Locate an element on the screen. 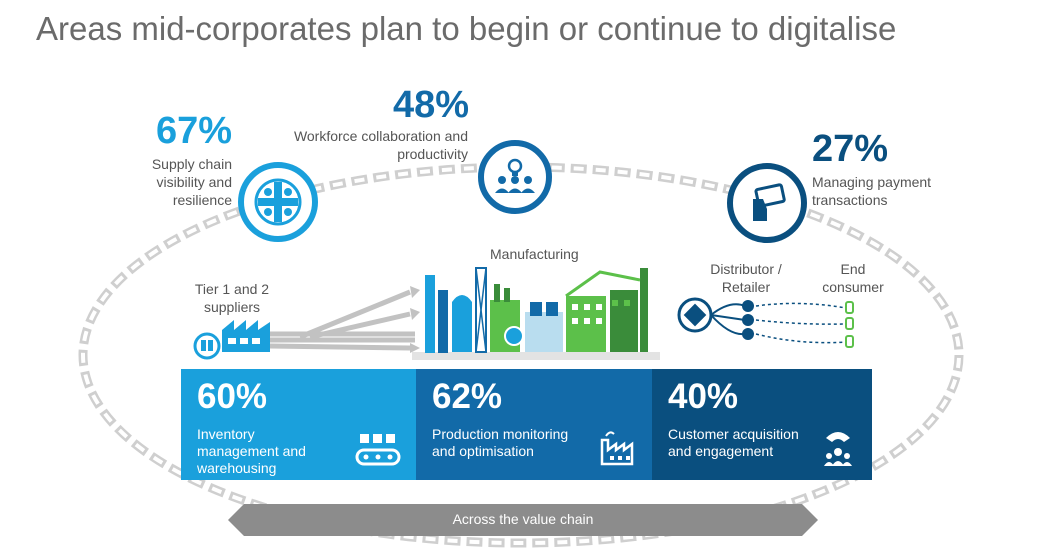 The width and height of the screenshot is (1040, 555). network-icon is located at coordinates (278, 202).